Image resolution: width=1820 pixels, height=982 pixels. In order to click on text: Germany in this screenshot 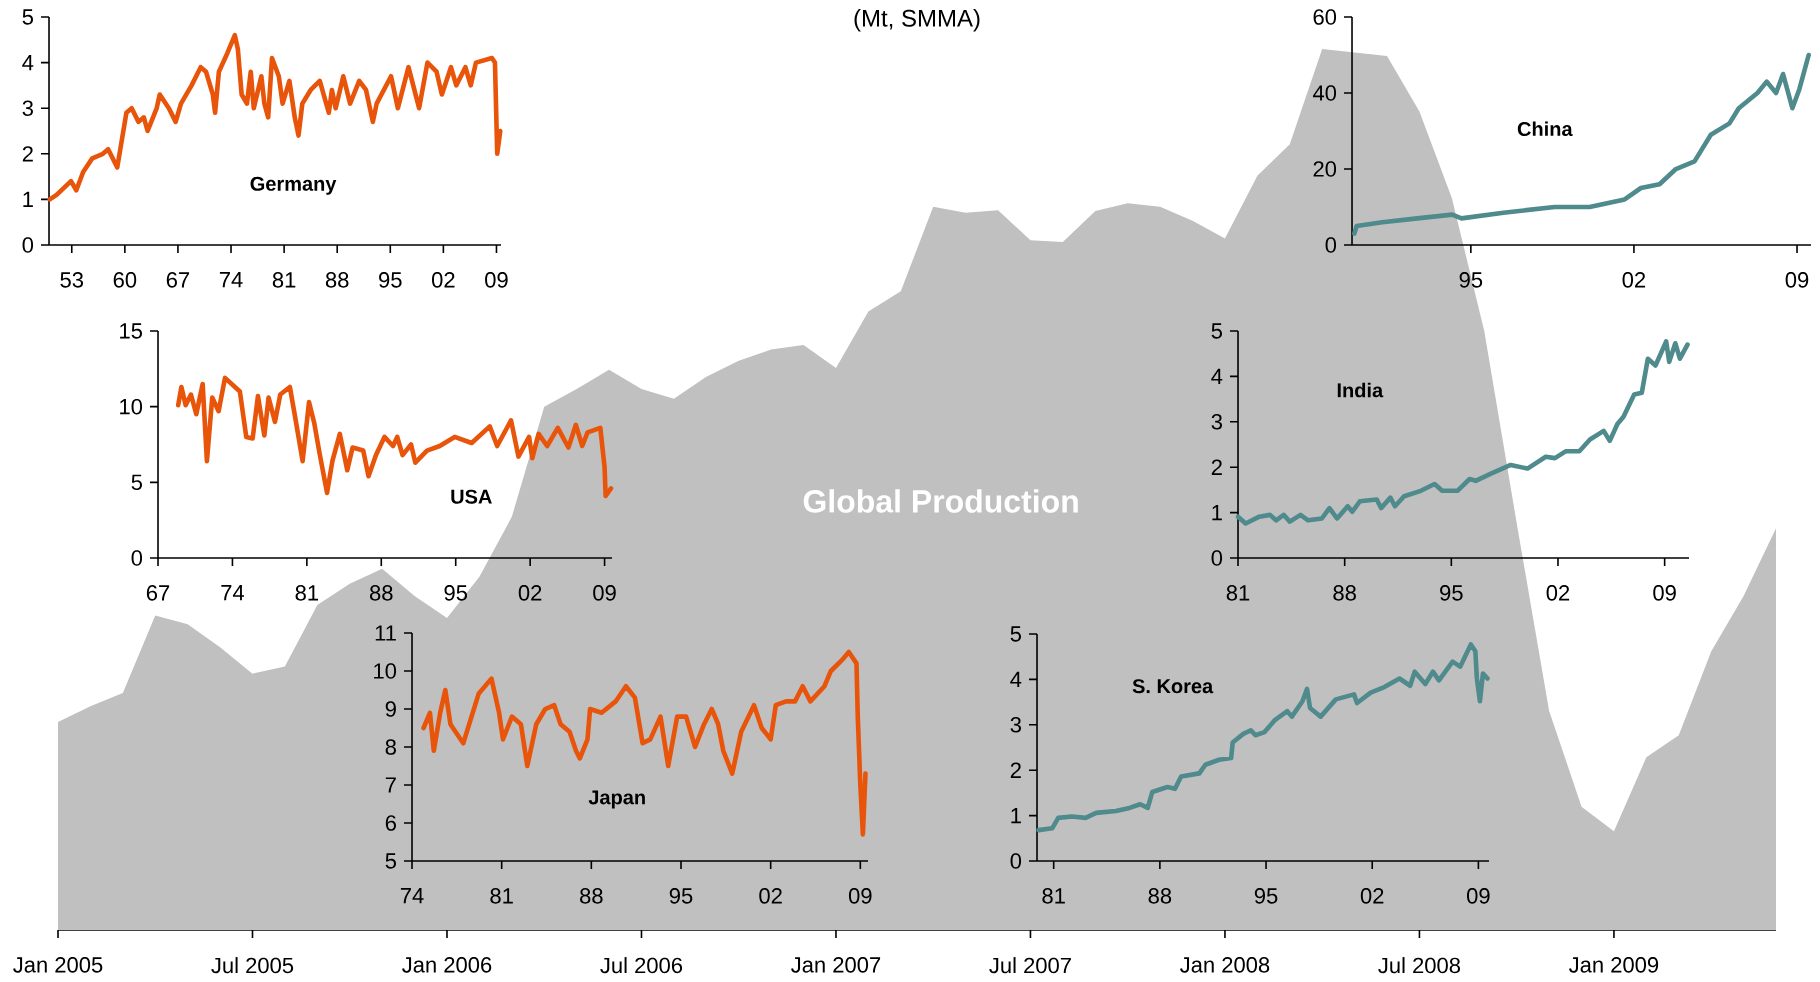, I will do `click(293, 185)`.